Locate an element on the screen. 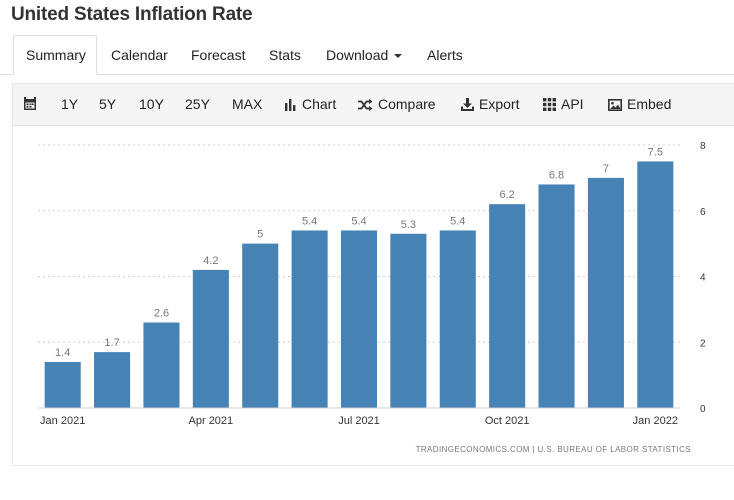 The height and width of the screenshot is (500, 734). chart-button: Chart is located at coordinates (310, 104).